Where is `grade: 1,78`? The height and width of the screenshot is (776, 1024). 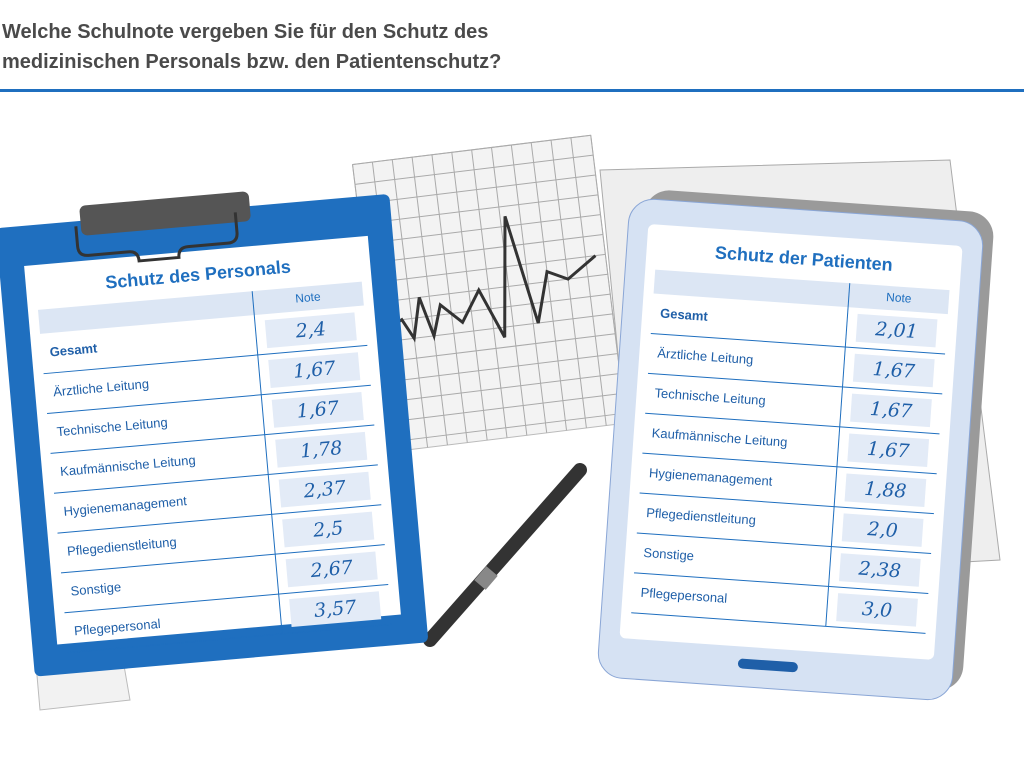
grade: 1,78 is located at coordinates (321, 450).